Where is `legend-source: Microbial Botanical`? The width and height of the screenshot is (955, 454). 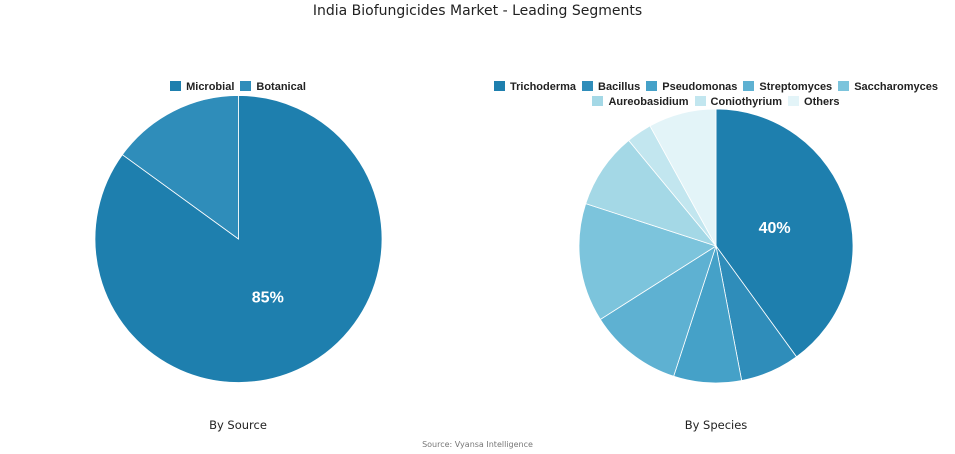
legend-source: Microbial Botanical is located at coordinates (238, 87).